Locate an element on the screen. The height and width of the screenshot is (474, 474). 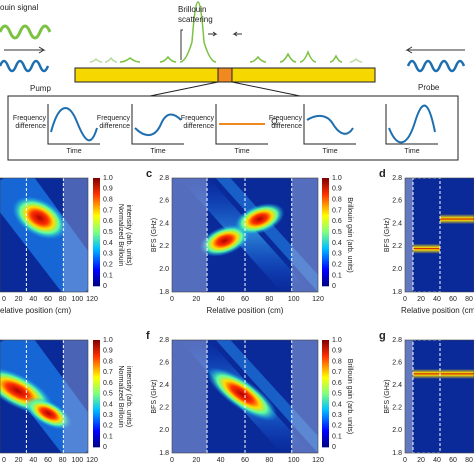
colorbar-tick-label: 1.0 is located at coordinates (337, 340).